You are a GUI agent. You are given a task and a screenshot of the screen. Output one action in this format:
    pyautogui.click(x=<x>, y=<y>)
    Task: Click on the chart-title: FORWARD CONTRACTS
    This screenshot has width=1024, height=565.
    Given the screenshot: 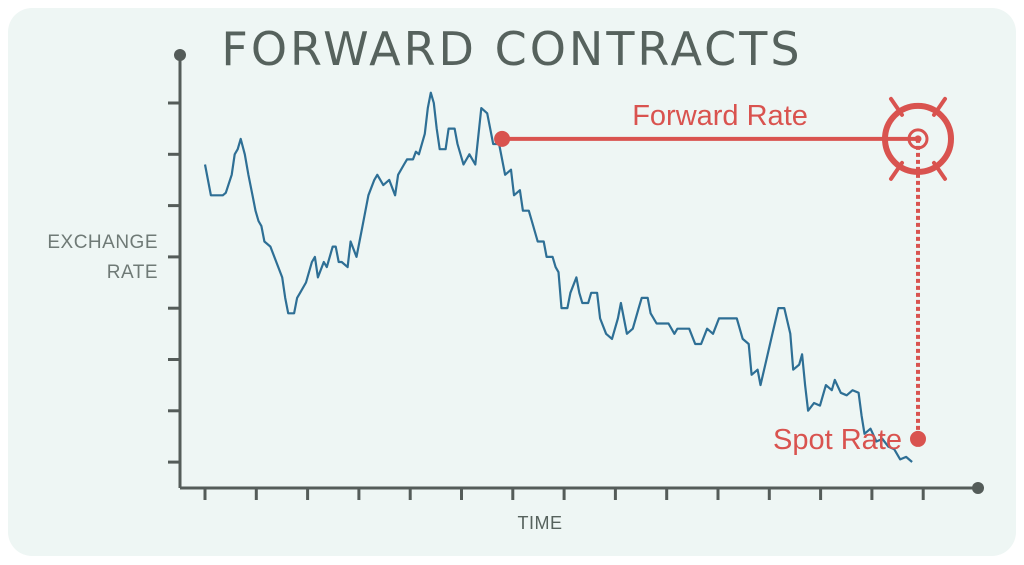 What is the action you would take?
    pyautogui.click(x=512, y=49)
    